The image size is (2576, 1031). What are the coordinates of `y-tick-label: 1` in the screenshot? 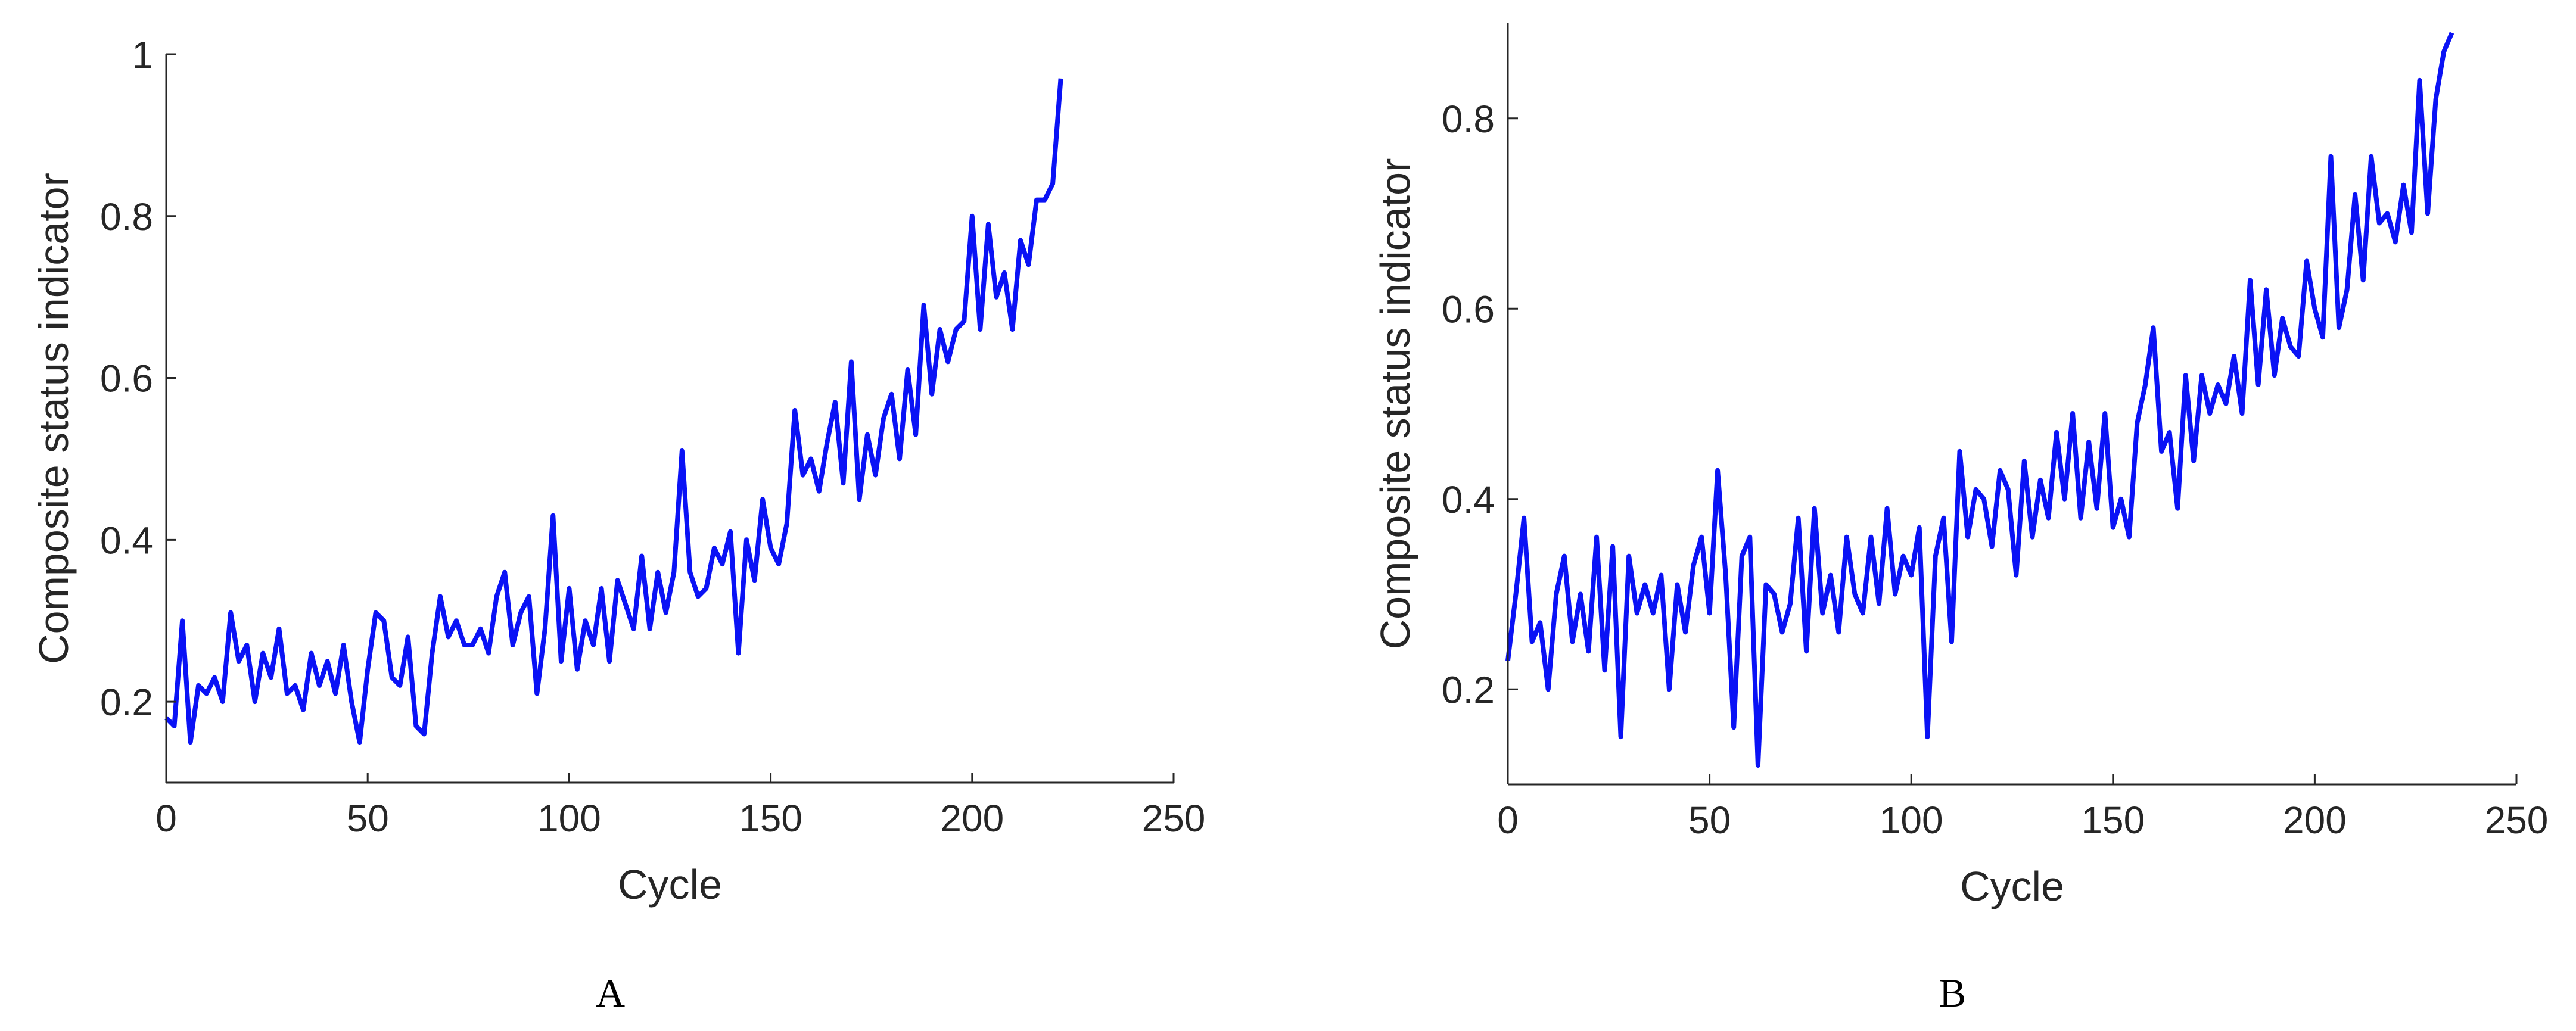 It's located at (142, 54).